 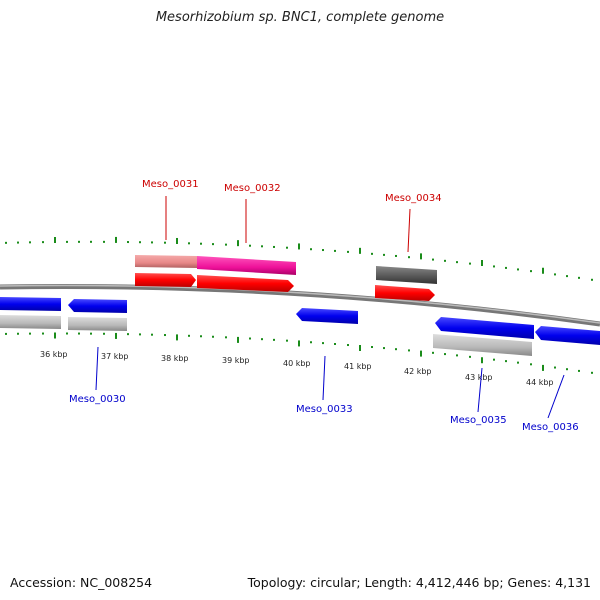 I want to click on kbp-label-37: 37 kbp, so click(x=115, y=356).